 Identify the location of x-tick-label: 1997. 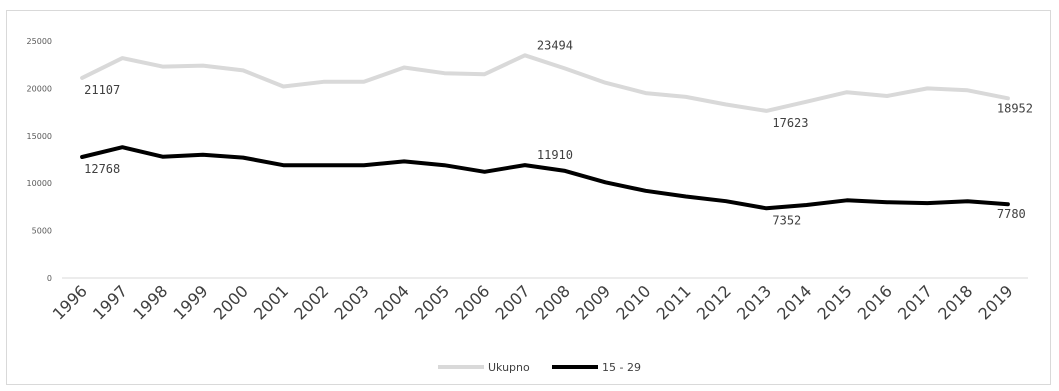
(110, 302).